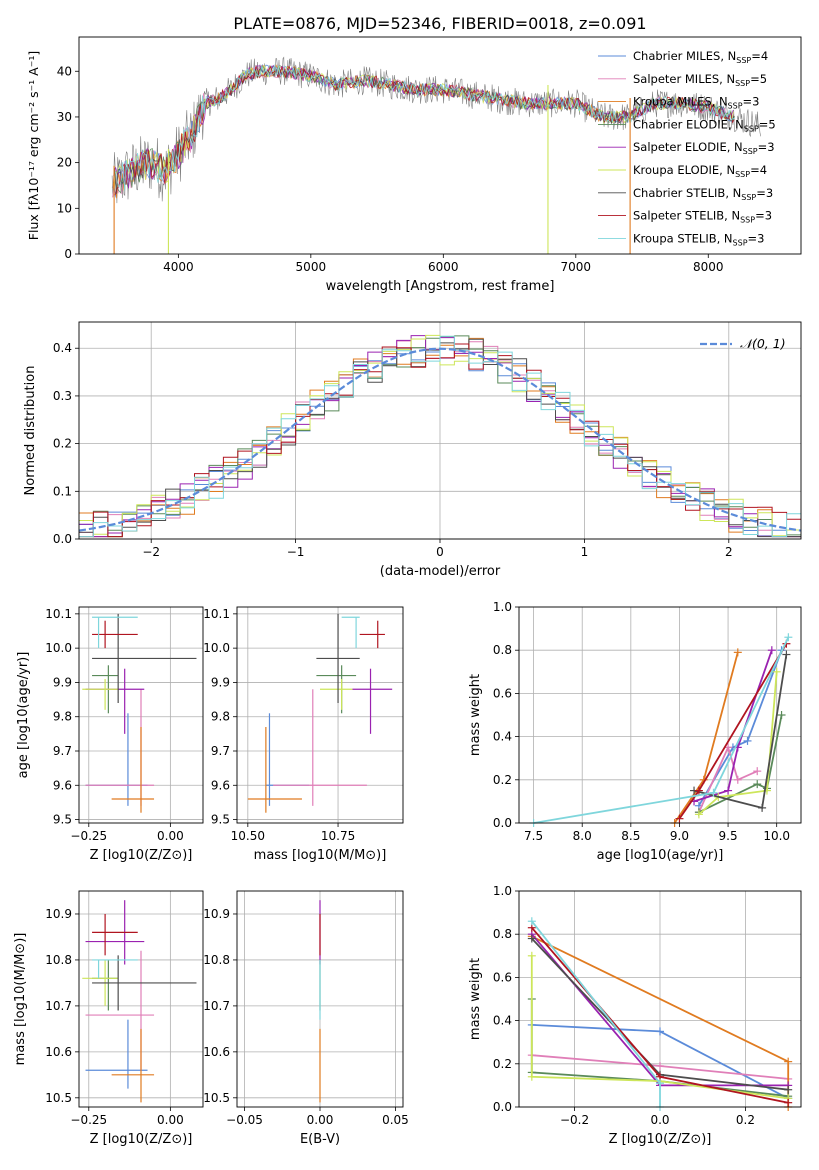  Describe the element at coordinates (502, 1064) in the screenshot. I see `weight_vs_Z-ytick-label: 0.2` at that location.